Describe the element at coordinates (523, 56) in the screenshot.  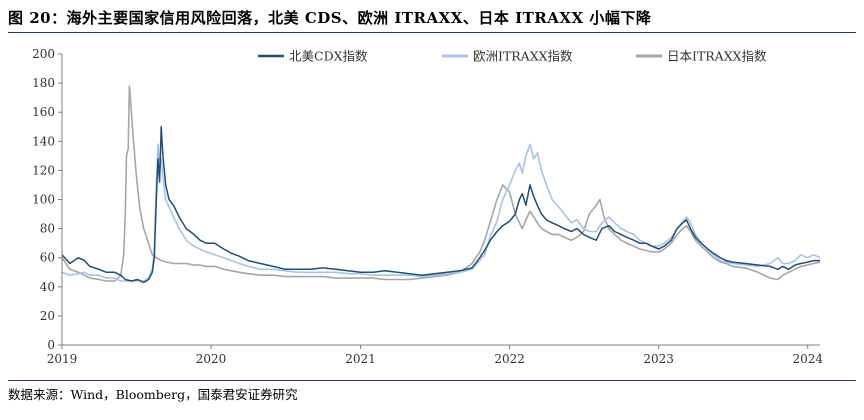
I see `legend-label: 欧洲ITRAXX指数` at that location.